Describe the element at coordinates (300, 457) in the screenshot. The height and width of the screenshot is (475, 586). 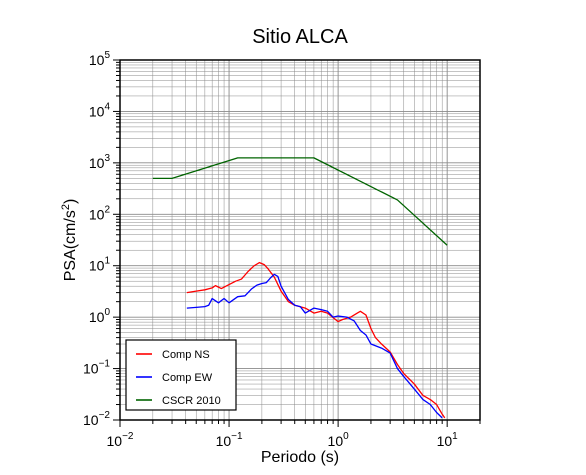
I see `x-axis-label: Periodo (s)` at that location.